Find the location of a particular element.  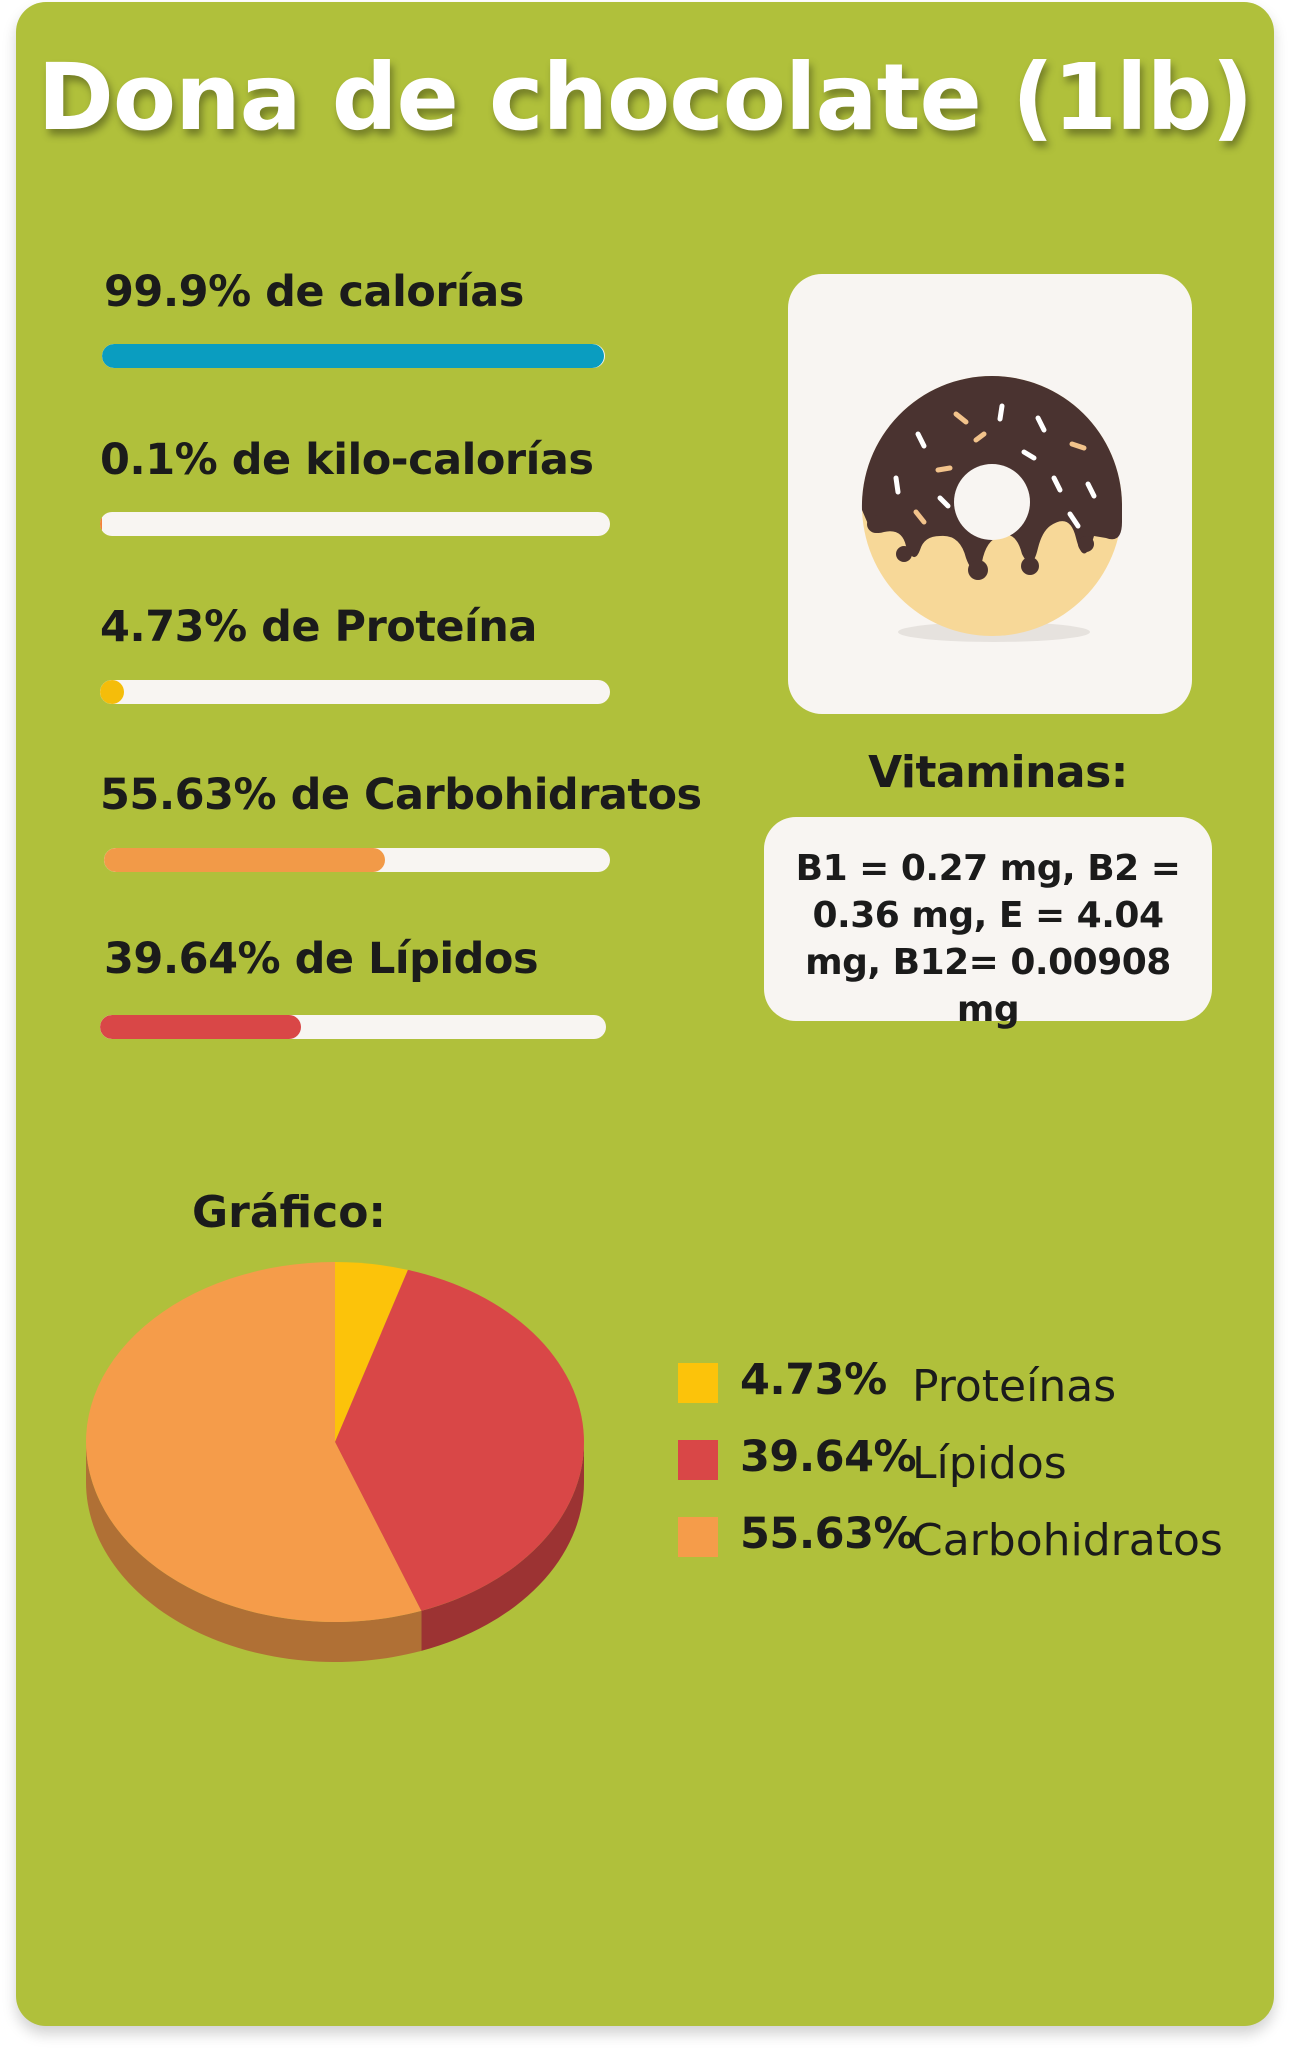

progress-bar-calories is located at coordinates (353, 356).